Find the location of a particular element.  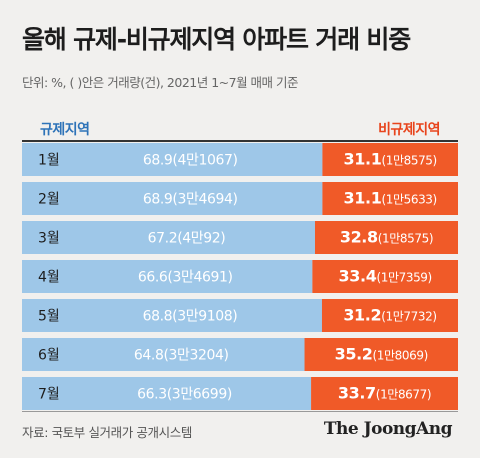

data-label-regulated: 68.8(3만9108) is located at coordinates (190, 317).